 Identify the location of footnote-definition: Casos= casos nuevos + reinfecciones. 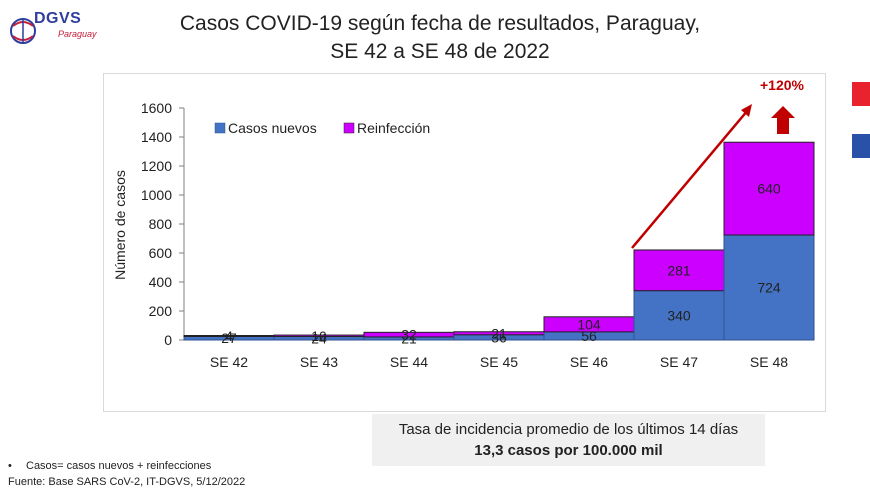
(119, 466).